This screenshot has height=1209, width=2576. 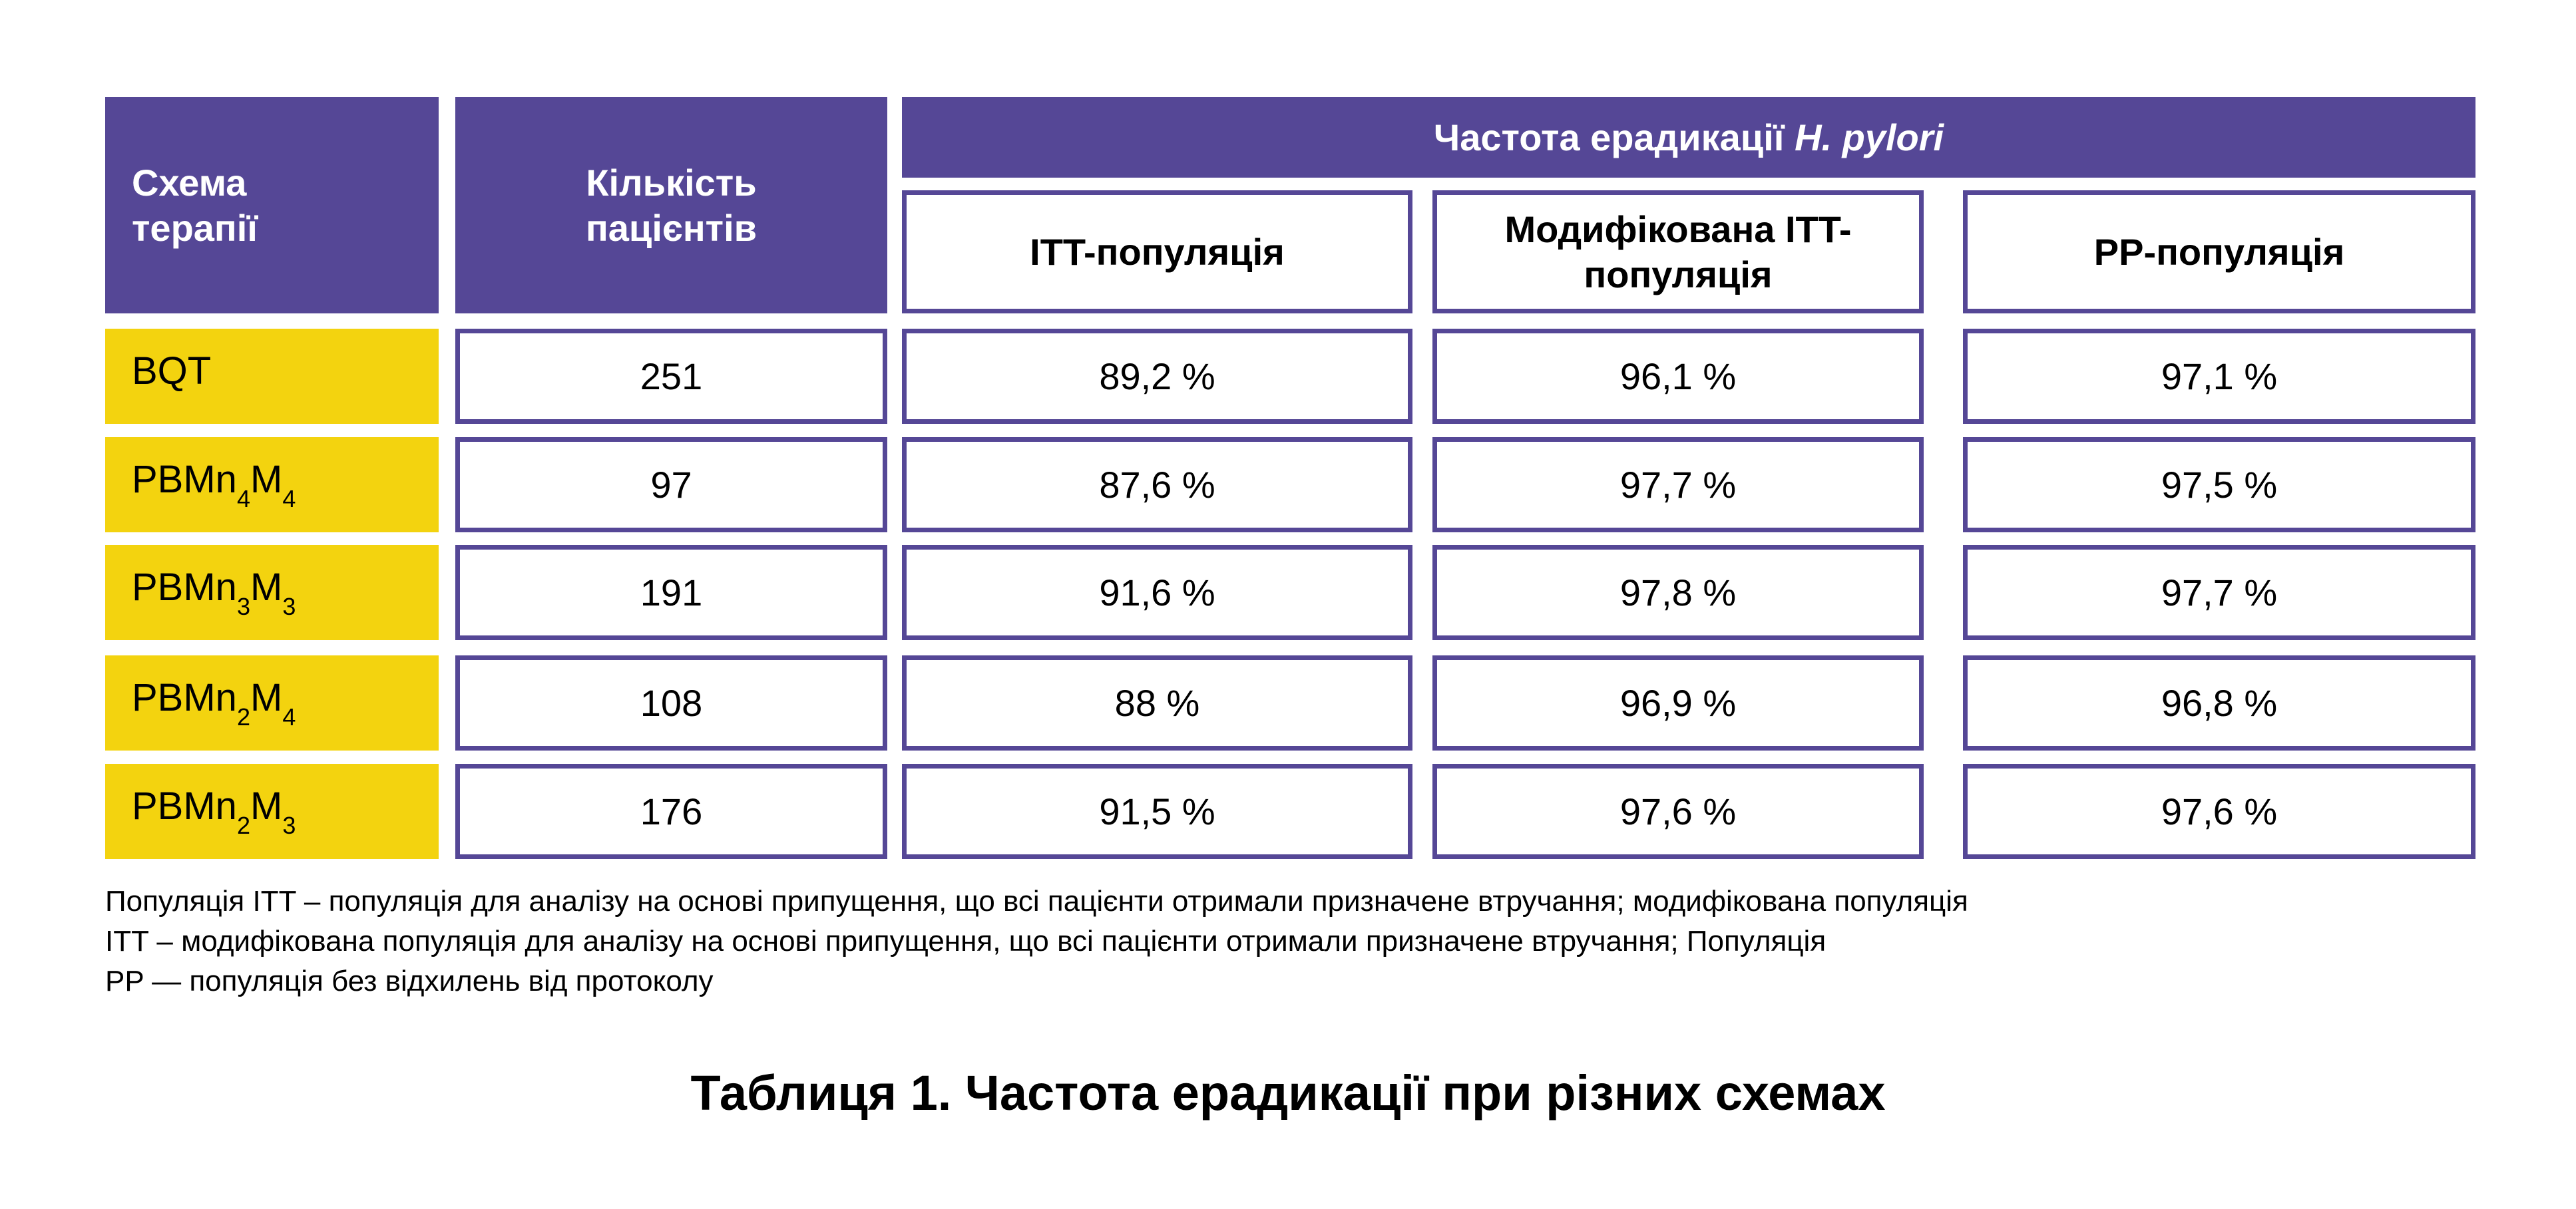 What do you see at coordinates (1157, 703) in the screenshot?
I see `table-cell-itt: 88 %` at bounding box center [1157, 703].